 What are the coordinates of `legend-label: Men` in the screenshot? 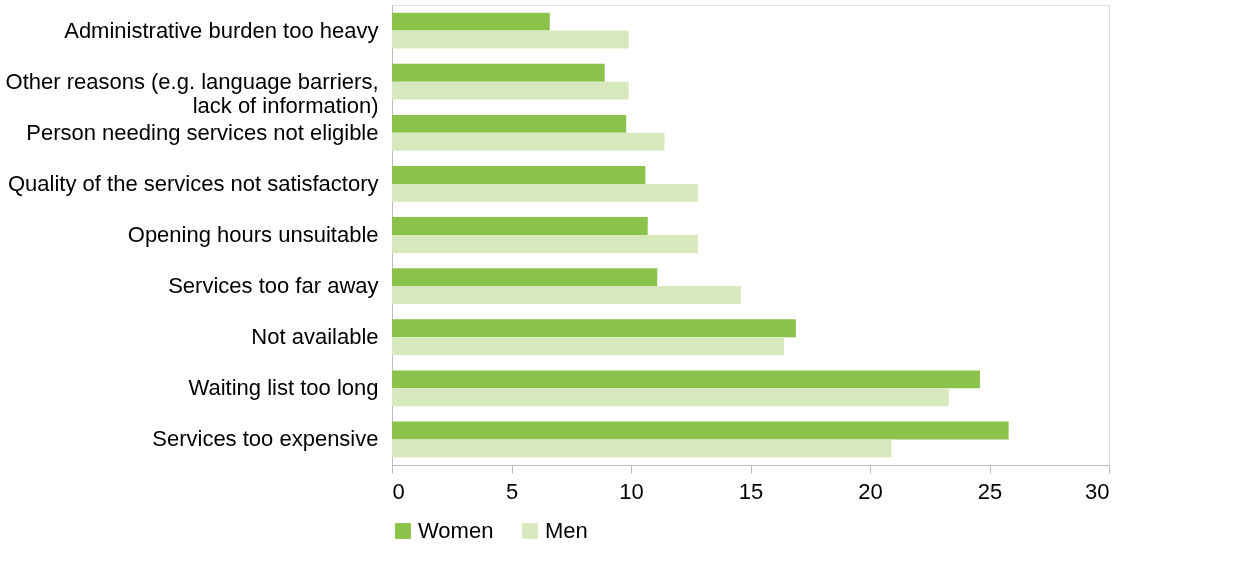 It's located at (566, 530).